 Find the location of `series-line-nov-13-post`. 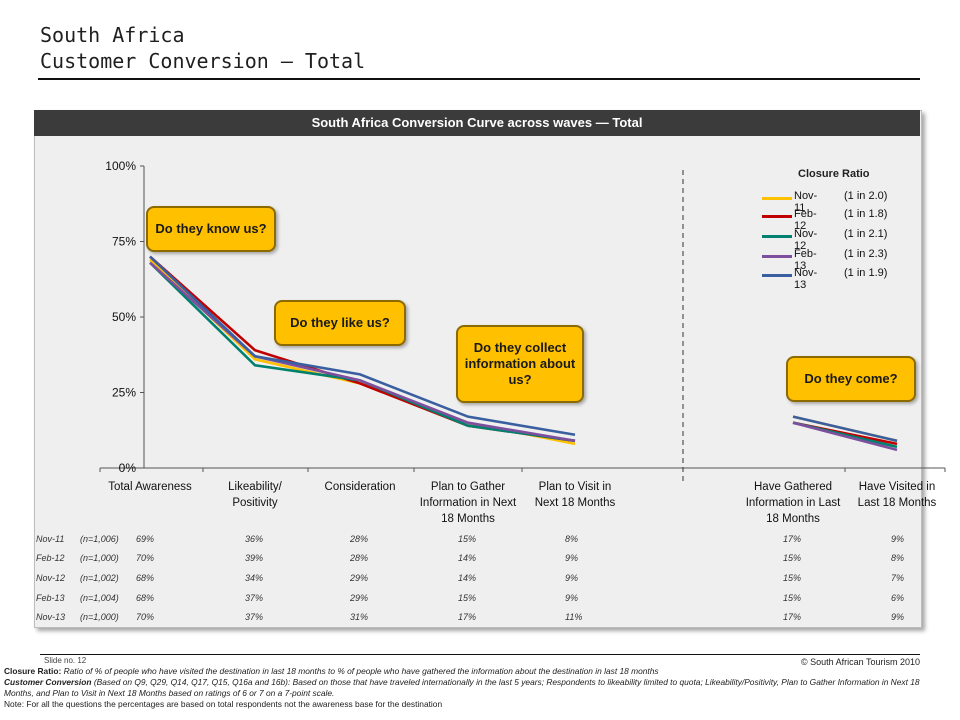

series-line-nov-13-post is located at coordinates (845, 429).